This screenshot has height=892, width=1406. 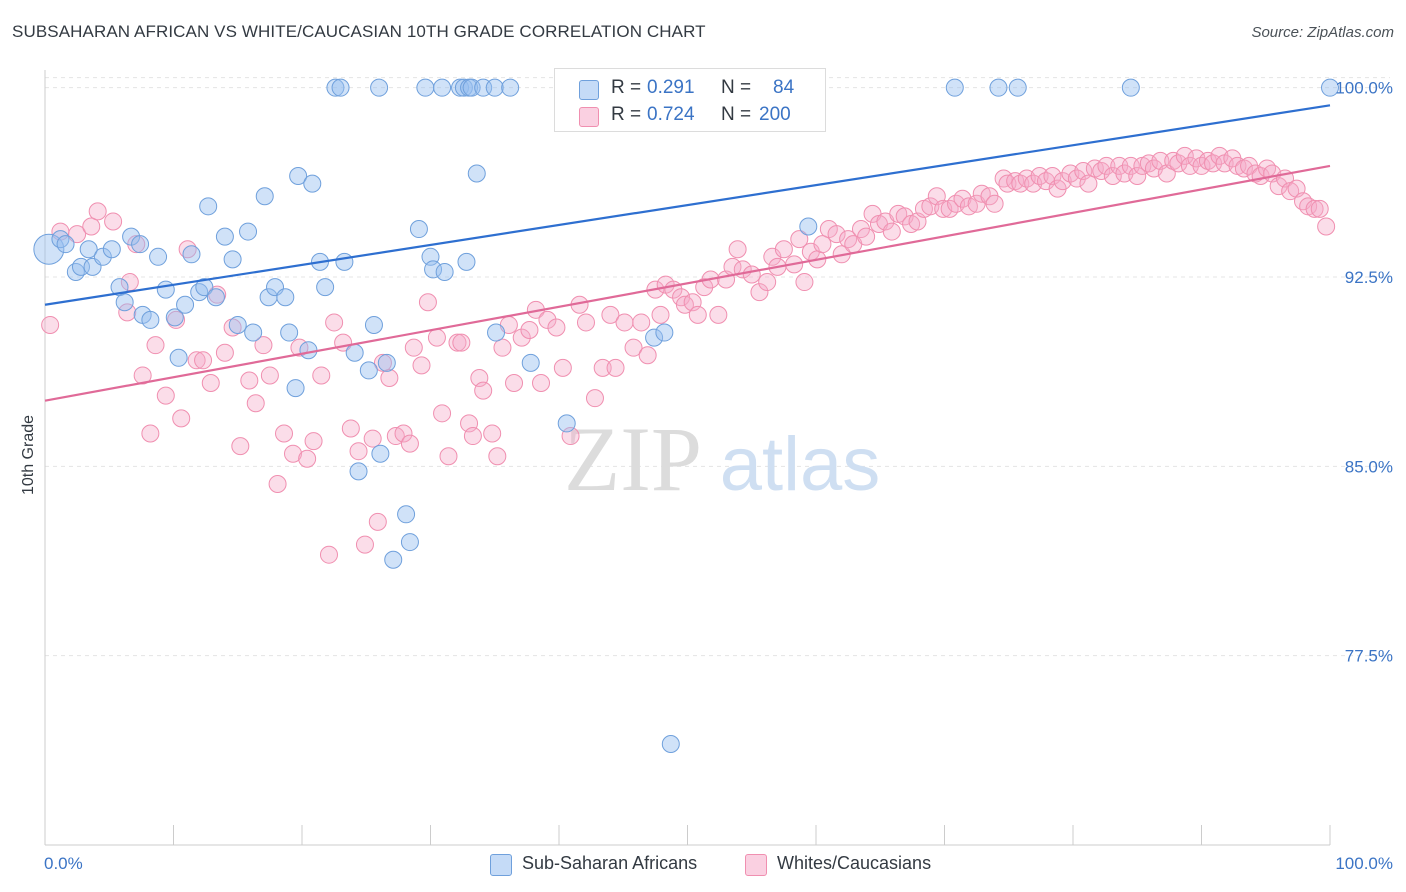 I want to click on legend-row-pink: R = 0.724 N = 200, so click(x=690, y=116).